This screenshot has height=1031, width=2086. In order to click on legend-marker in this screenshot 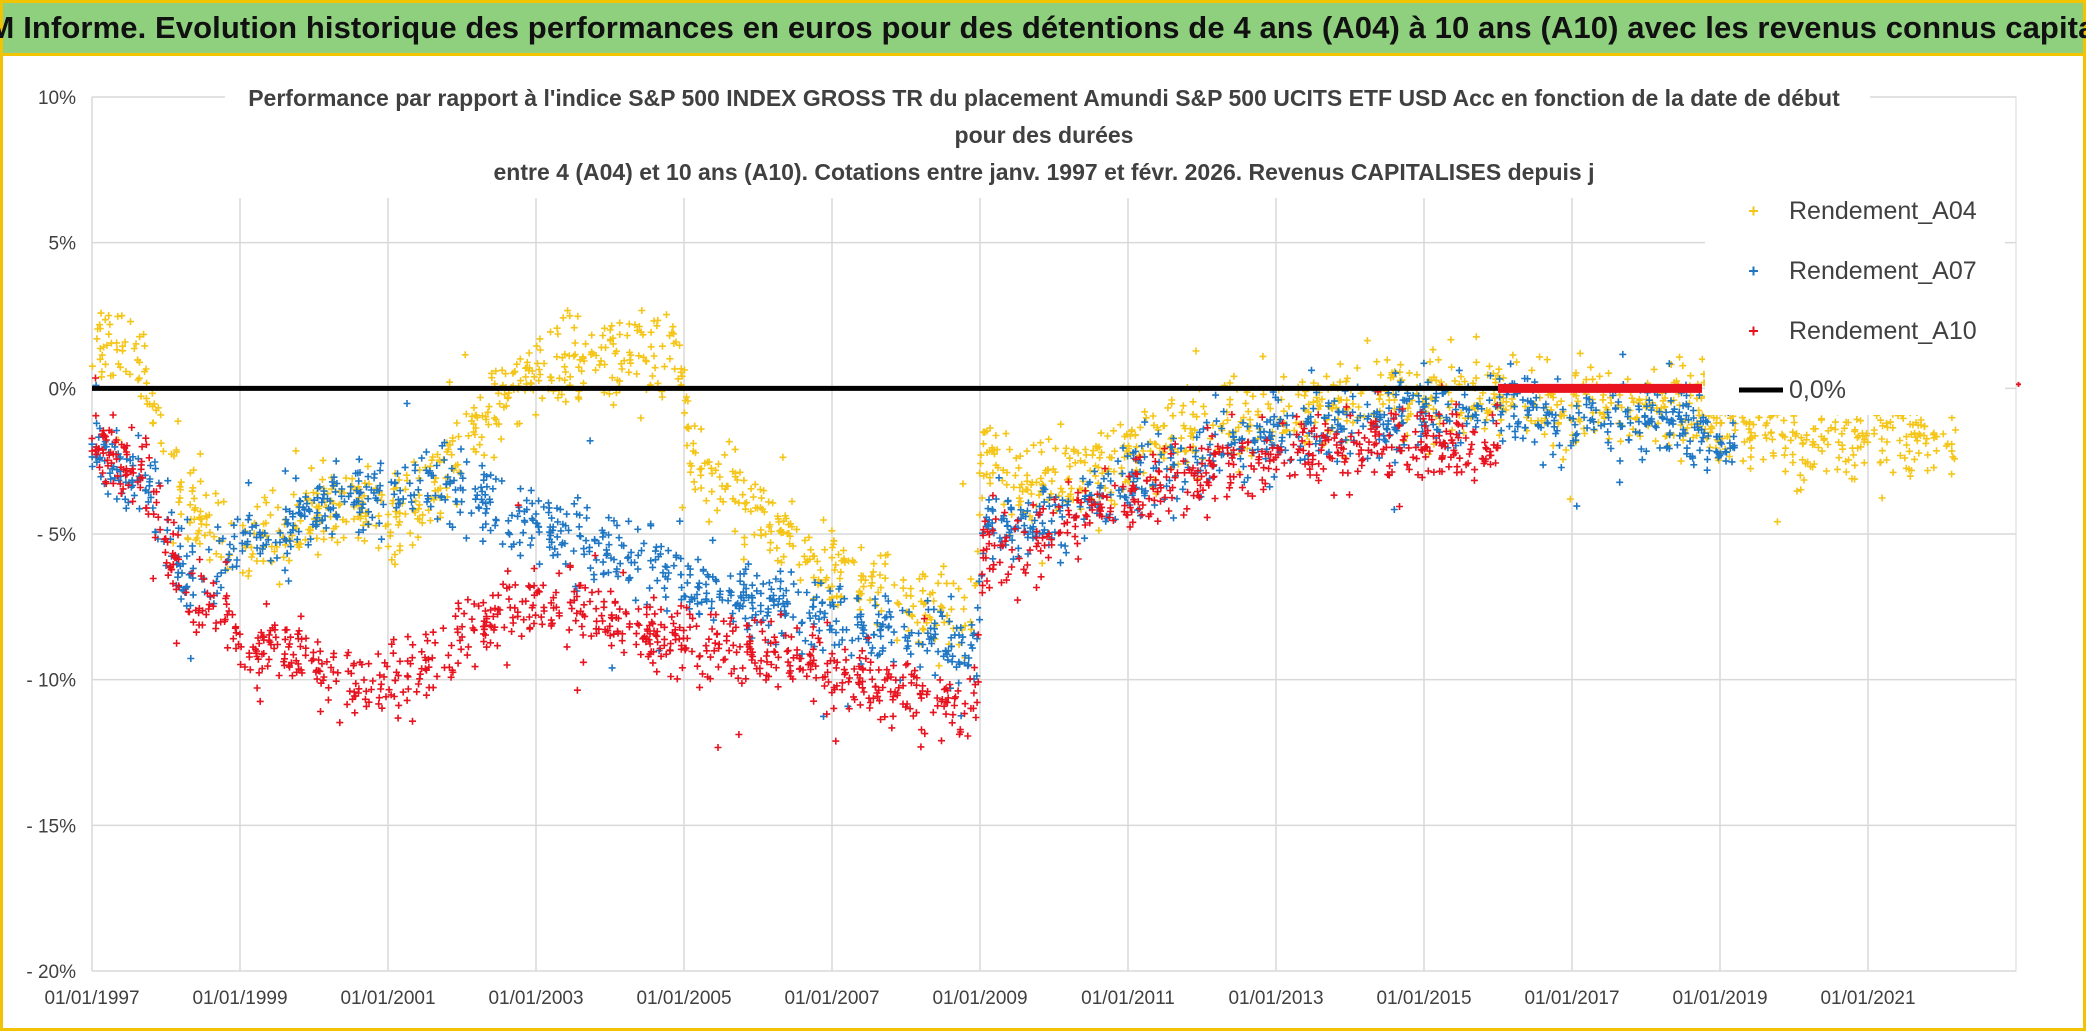, I will do `click(1753, 211)`.